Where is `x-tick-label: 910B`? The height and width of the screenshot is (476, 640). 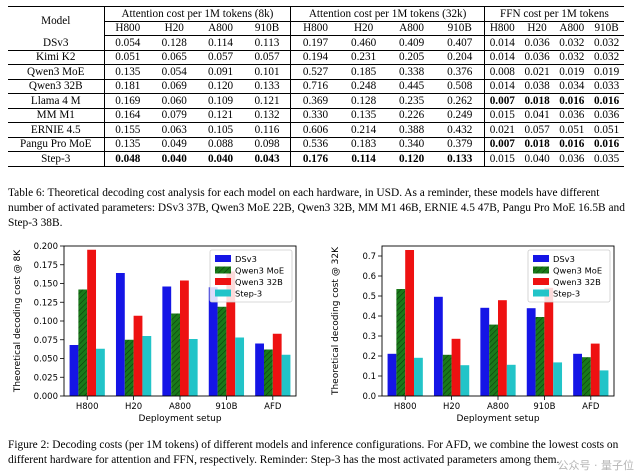 x-tick-label: 910B is located at coordinates (226, 407).